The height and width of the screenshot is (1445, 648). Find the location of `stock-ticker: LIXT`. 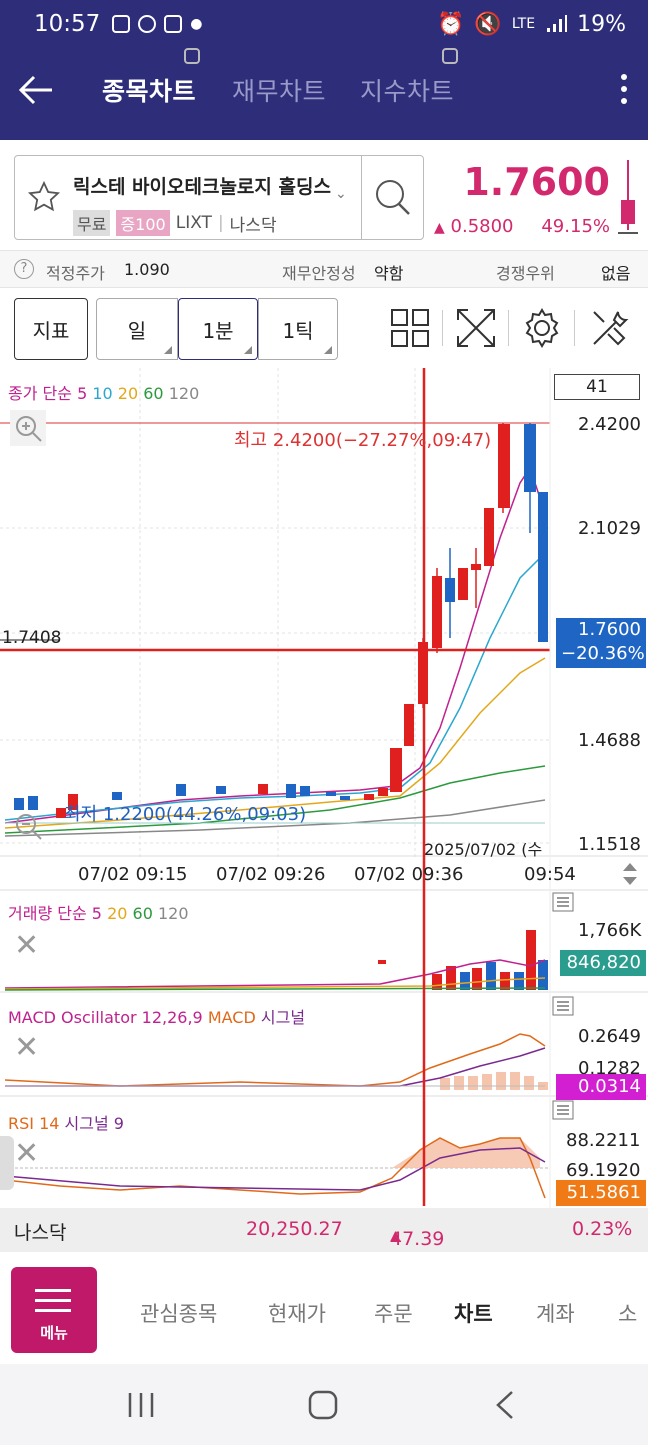

stock-ticker: LIXT is located at coordinates (193, 223).